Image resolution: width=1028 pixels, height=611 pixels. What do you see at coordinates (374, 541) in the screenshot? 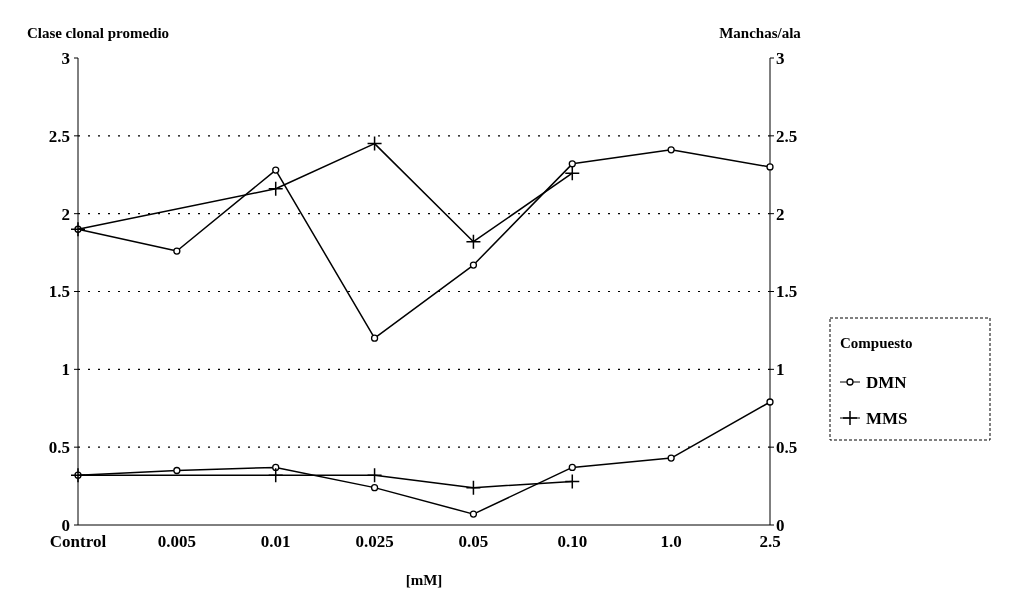
I see `x-tick-label: 0.025` at bounding box center [374, 541].